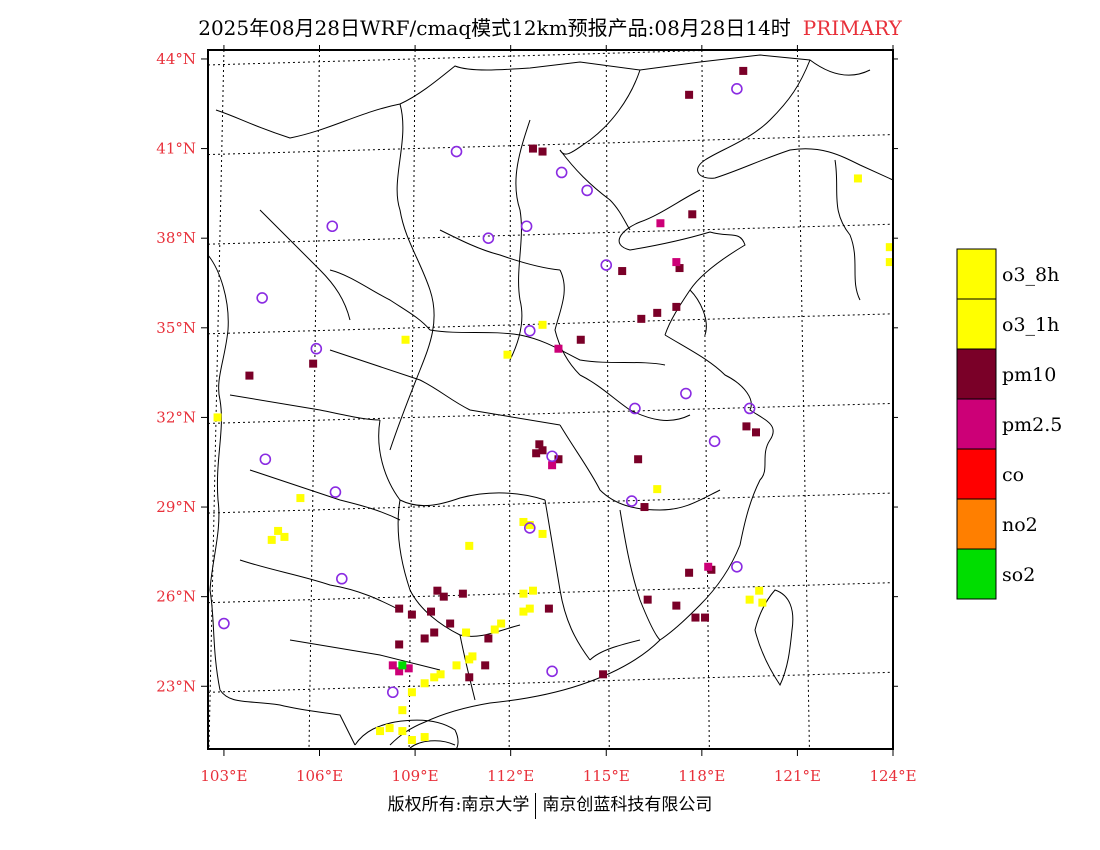  Describe the element at coordinates (176, 59) in the screenshot. I see `lat-label-7: 44°N` at that location.